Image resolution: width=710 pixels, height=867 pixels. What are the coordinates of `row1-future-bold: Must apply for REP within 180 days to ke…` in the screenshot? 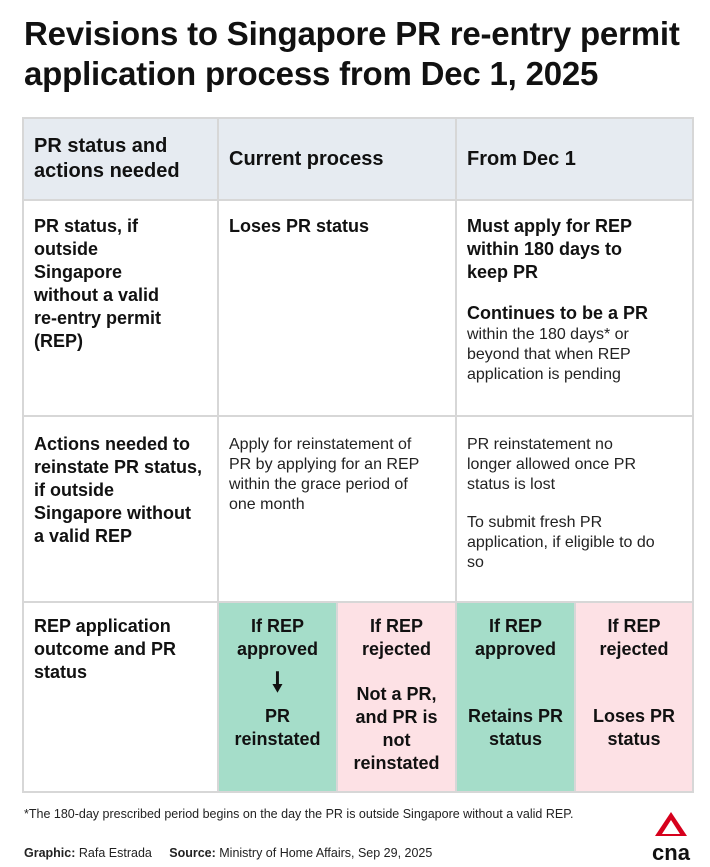 It's located at (549, 249).